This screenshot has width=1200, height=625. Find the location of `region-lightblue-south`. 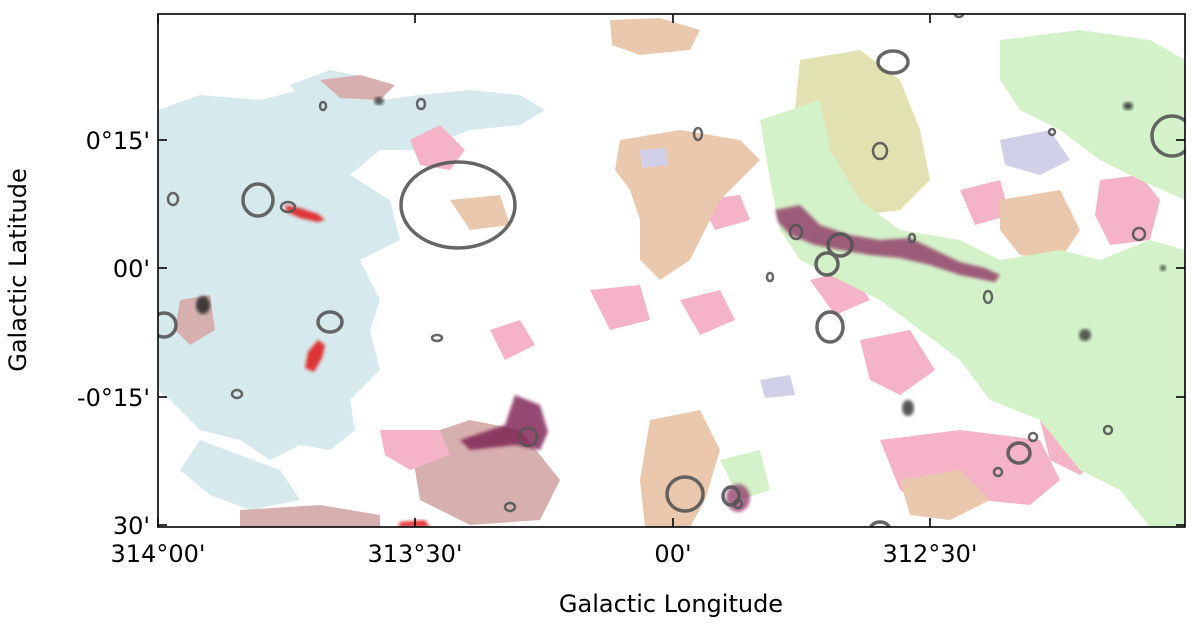

region-lightblue-south is located at coordinates (240, 475).